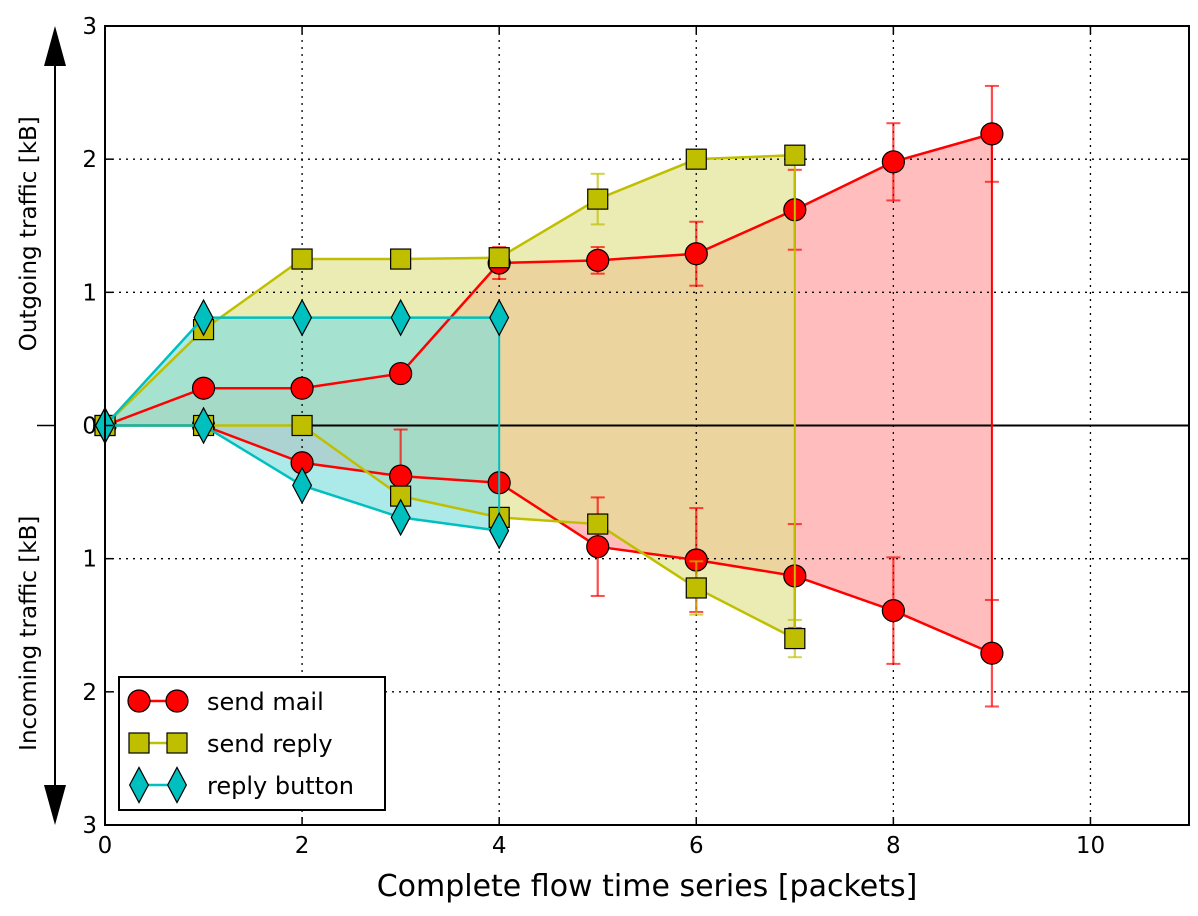 This screenshot has height=916, width=1198. I want to click on legend-entry: send reply, so click(230, 744).